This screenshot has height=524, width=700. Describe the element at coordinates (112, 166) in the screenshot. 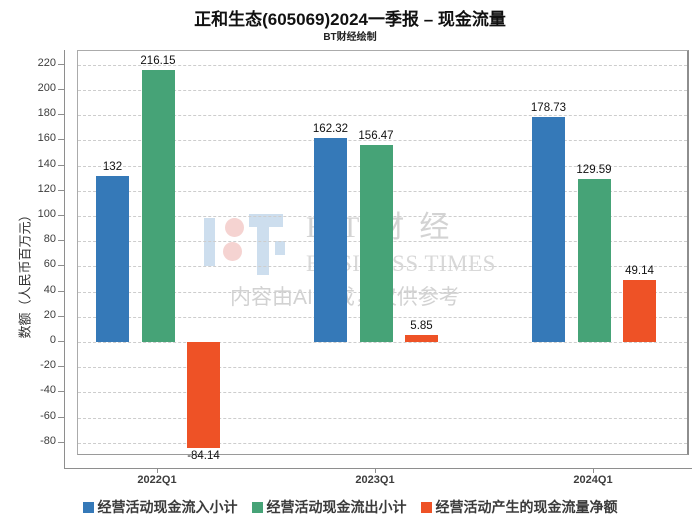

I see `value-label: 132` at that location.